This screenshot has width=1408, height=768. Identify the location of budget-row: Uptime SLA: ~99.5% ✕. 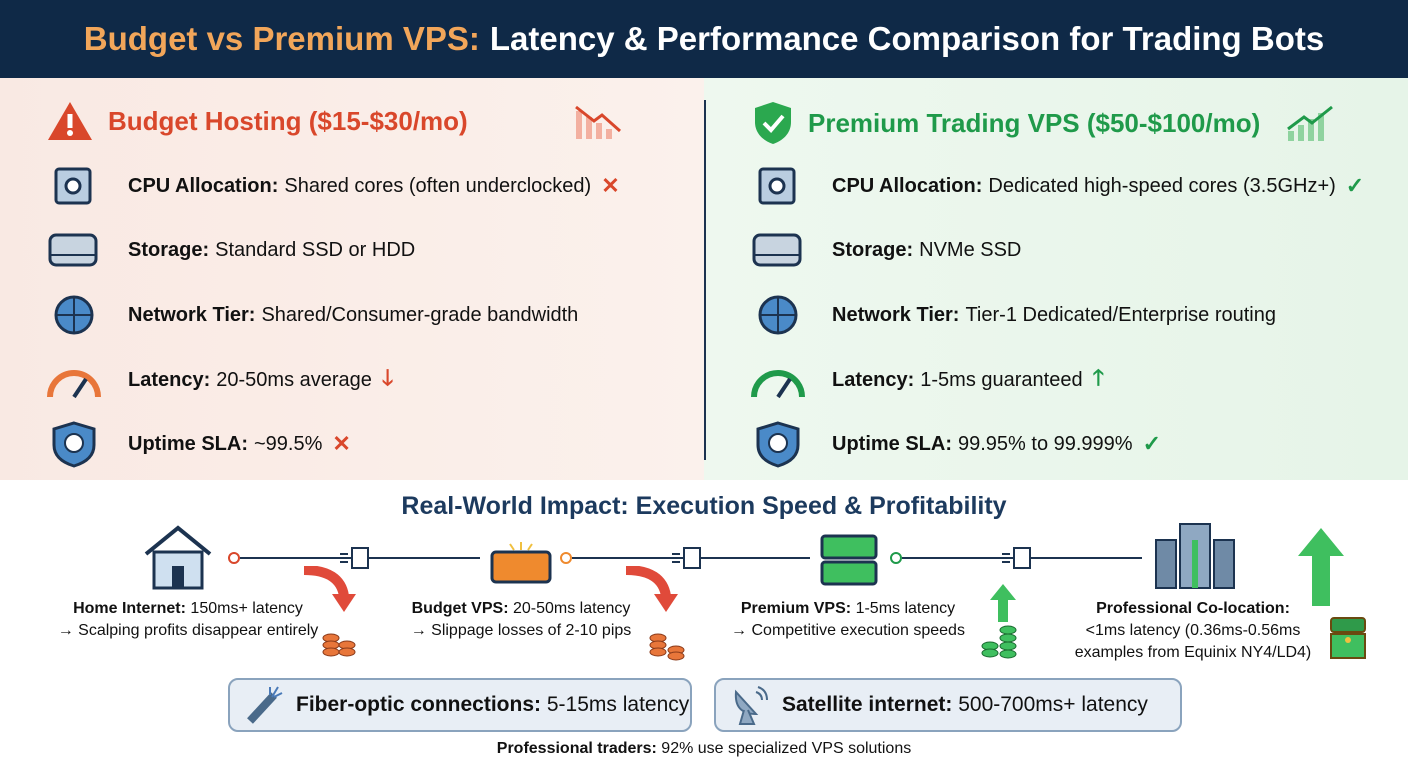
(197, 444).